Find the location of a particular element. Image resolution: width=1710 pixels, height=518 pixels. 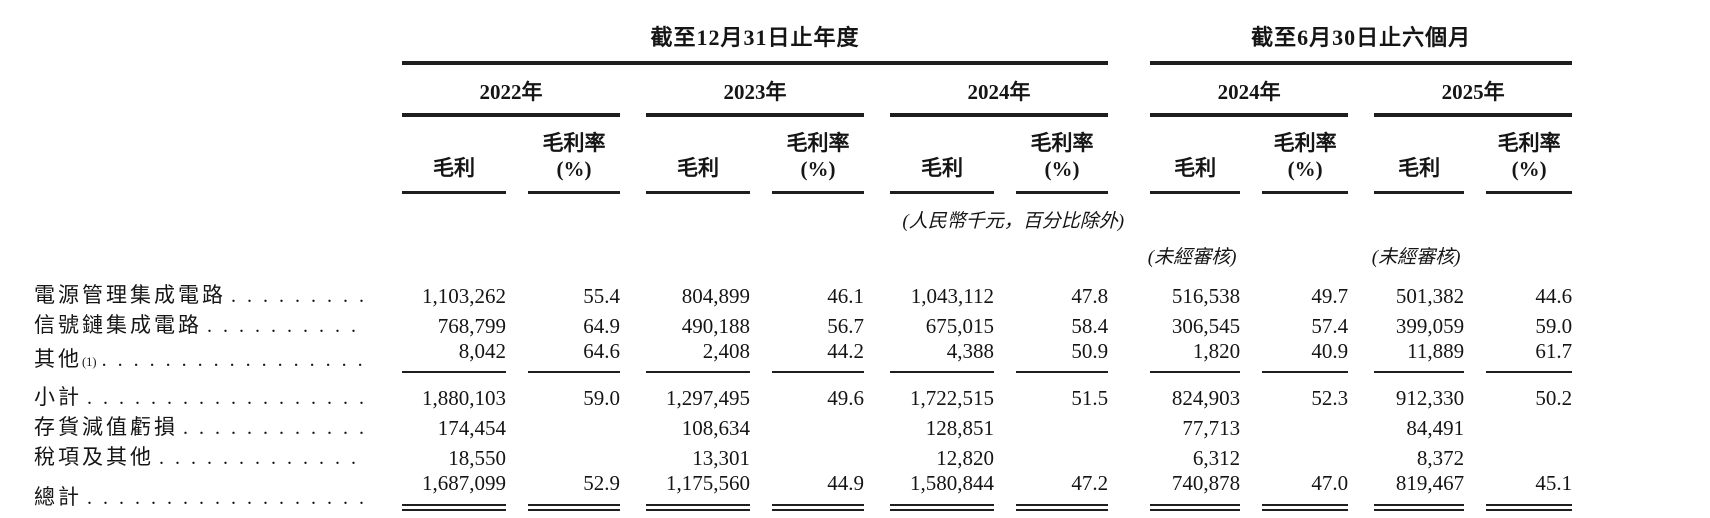

unit-note-row: (人民幣千元，百分比除外) is located at coordinates (803, 213).